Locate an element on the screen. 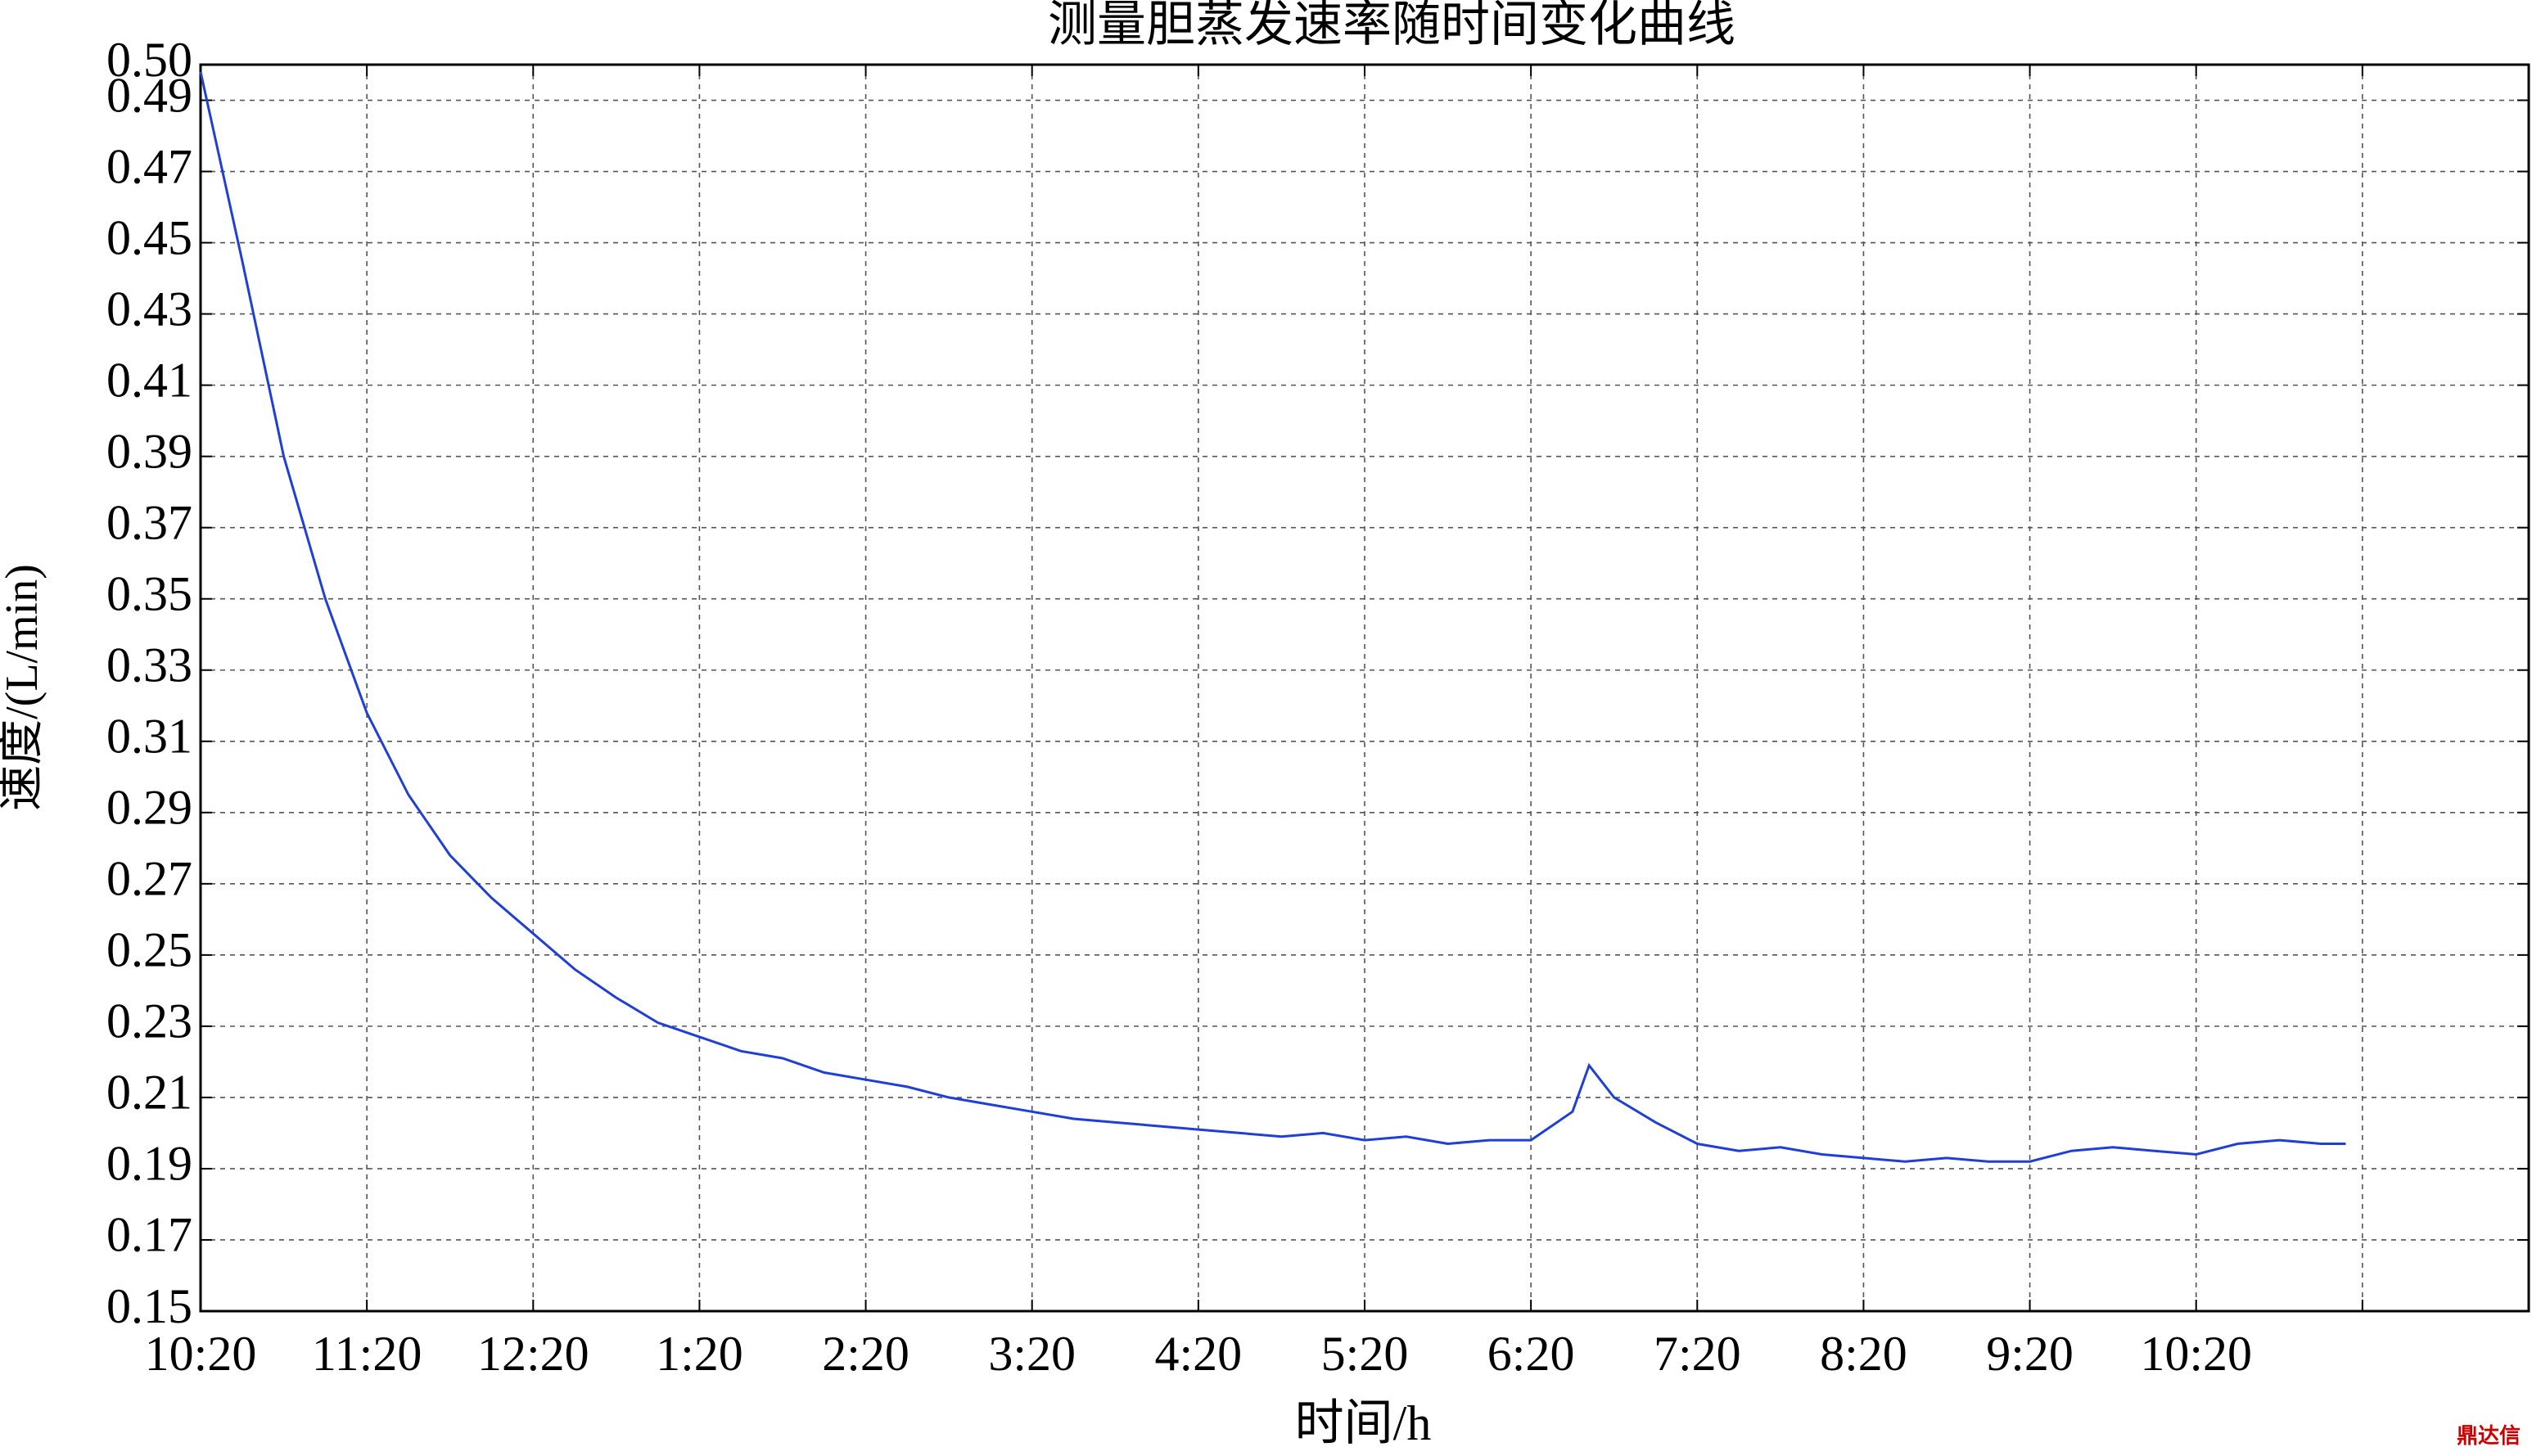 This screenshot has width=2532, height=1456. y-tick-label: 0.17 is located at coordinates (149, 1235).